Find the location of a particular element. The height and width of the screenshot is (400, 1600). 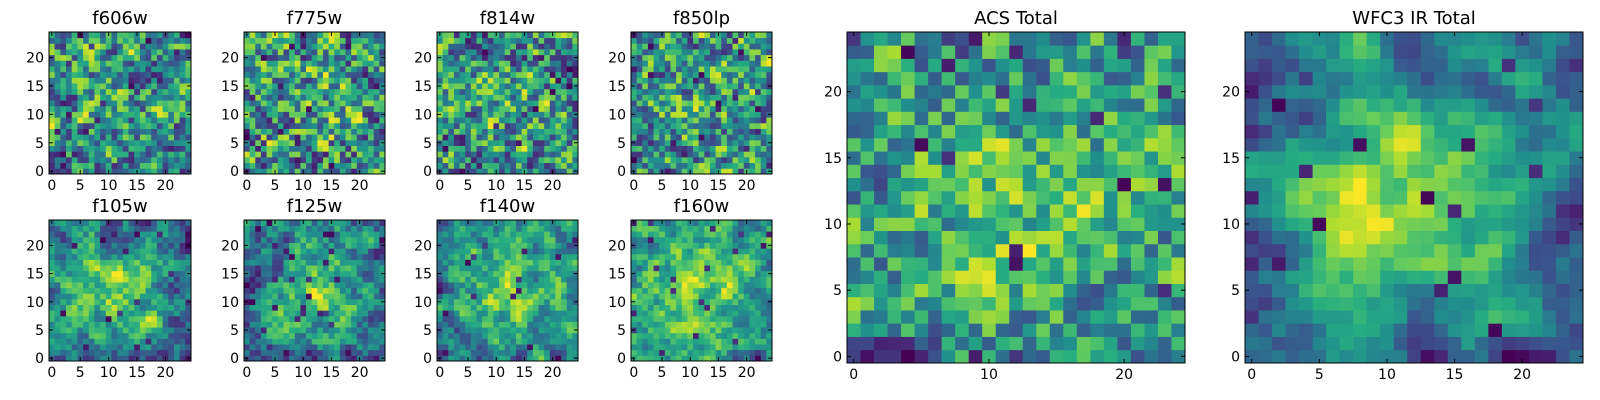

x-tick-label: 10 is located at coordinates (109, 373).